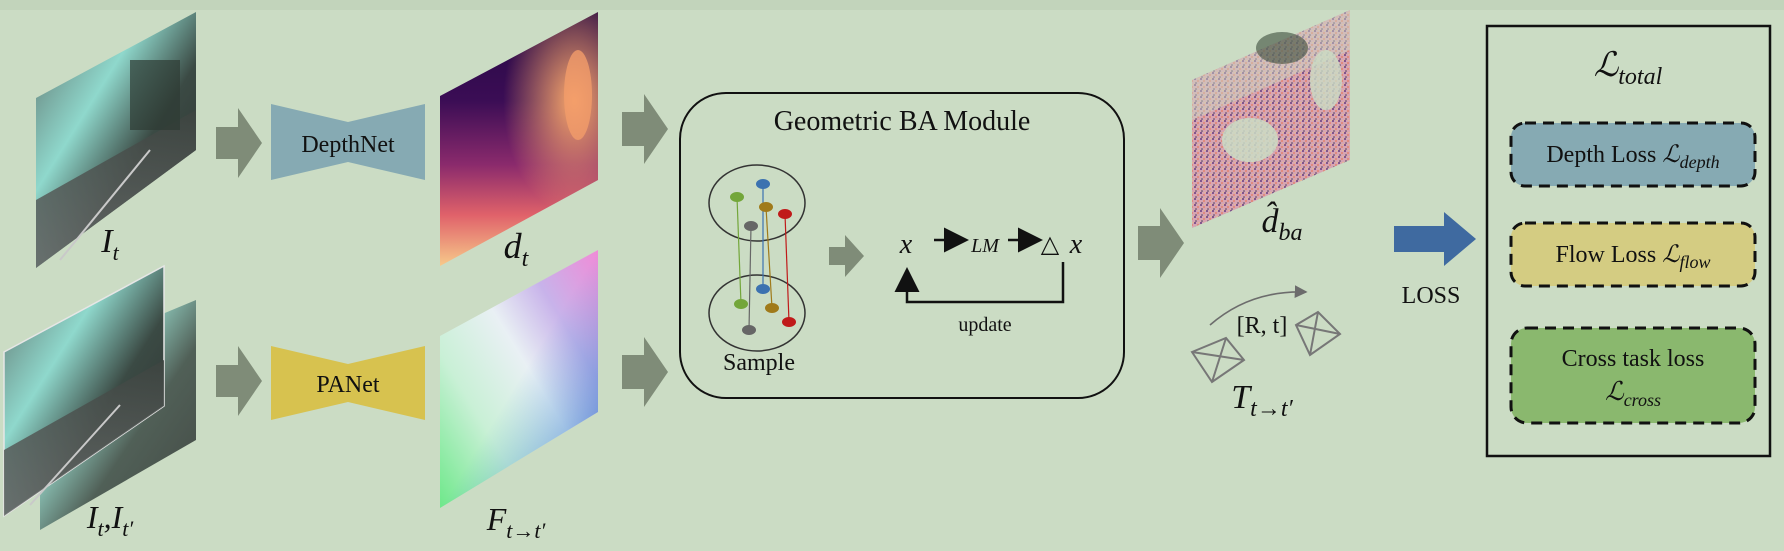 The image size is (1784, 551). I want to click on input-pair-image, so click(99, 397).